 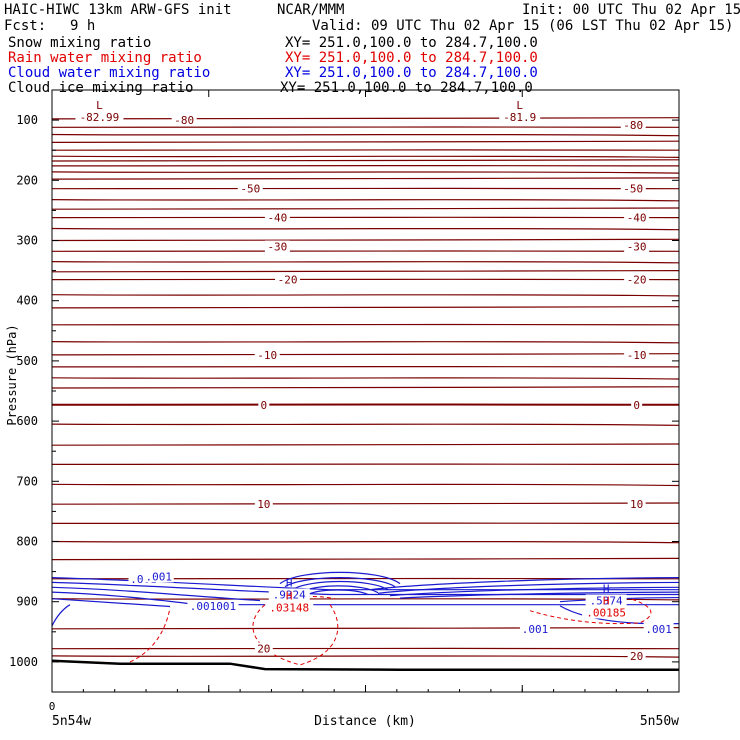 I want to click on temperature-label: -10, so click(x=637, y=355).